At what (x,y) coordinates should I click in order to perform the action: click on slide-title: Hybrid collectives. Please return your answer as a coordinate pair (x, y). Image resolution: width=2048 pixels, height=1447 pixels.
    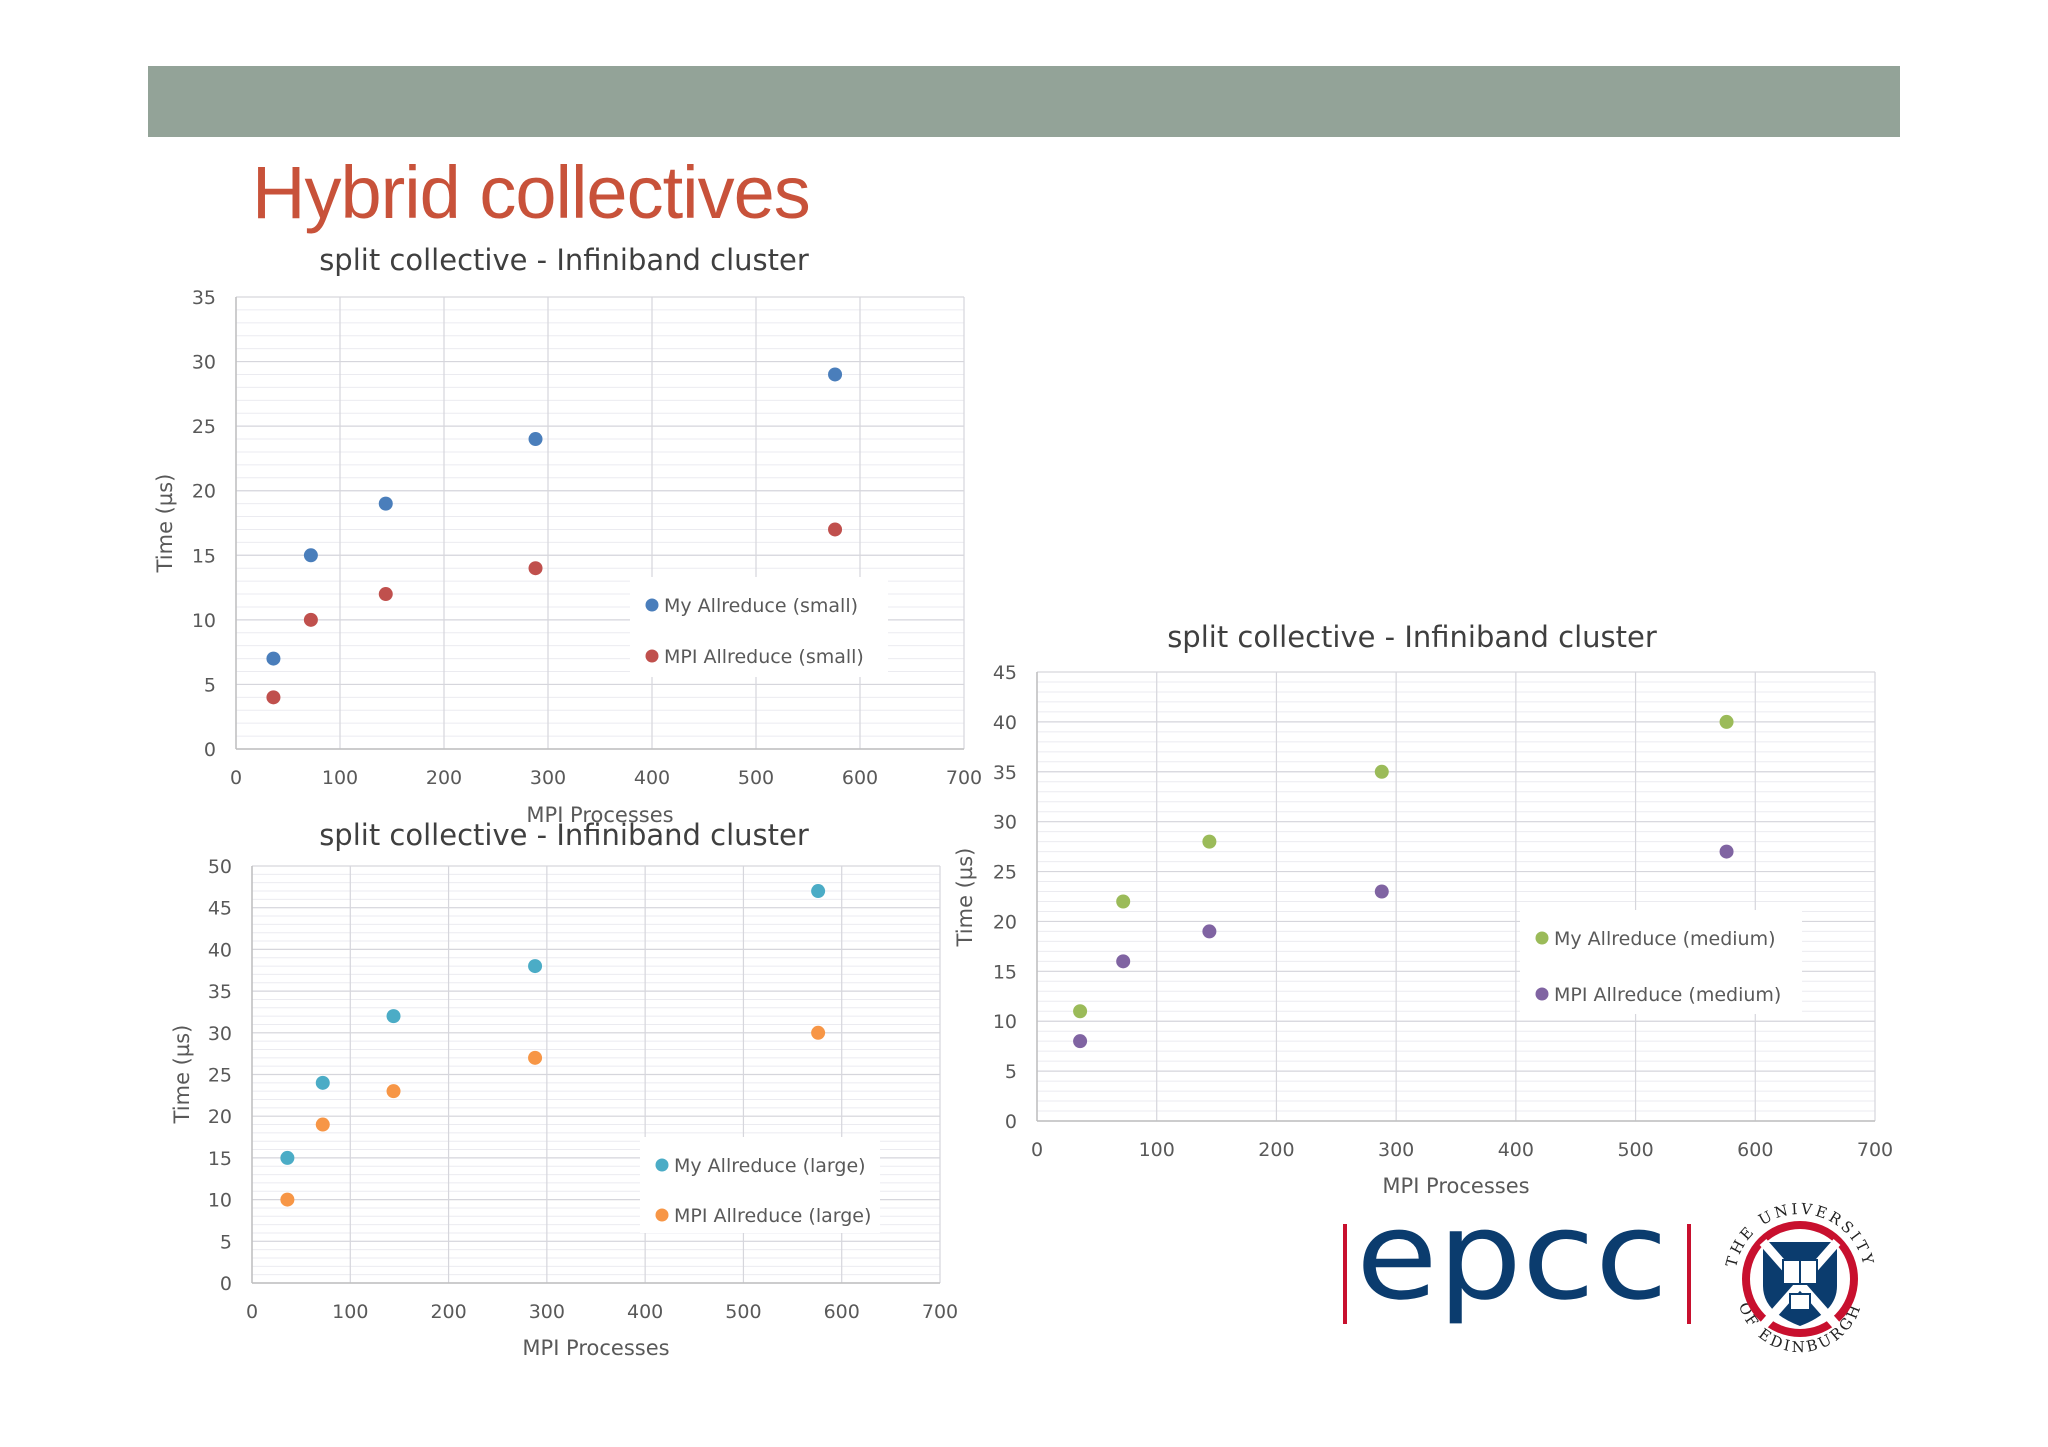
    Looking at the image, I should click on (531, 192).